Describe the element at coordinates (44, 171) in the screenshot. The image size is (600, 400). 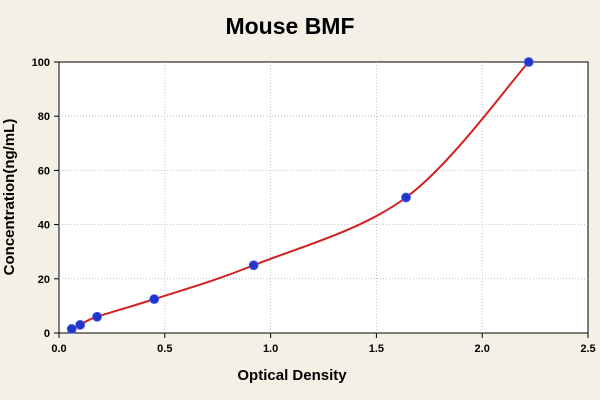
I see `y-tick-label: 60` at that location.